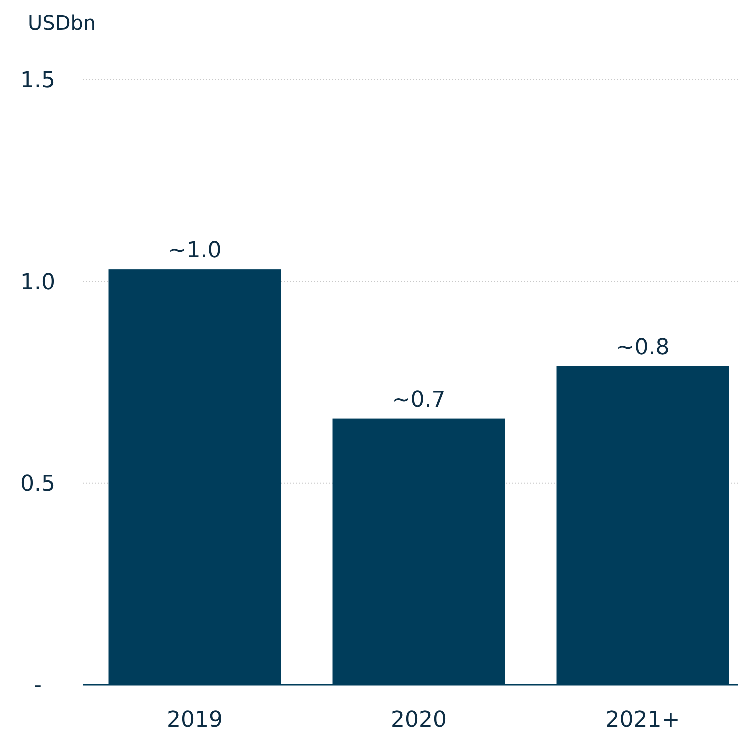 The image size is (738, 735). I want to click on y-tick-label: -, so click(38, 686).